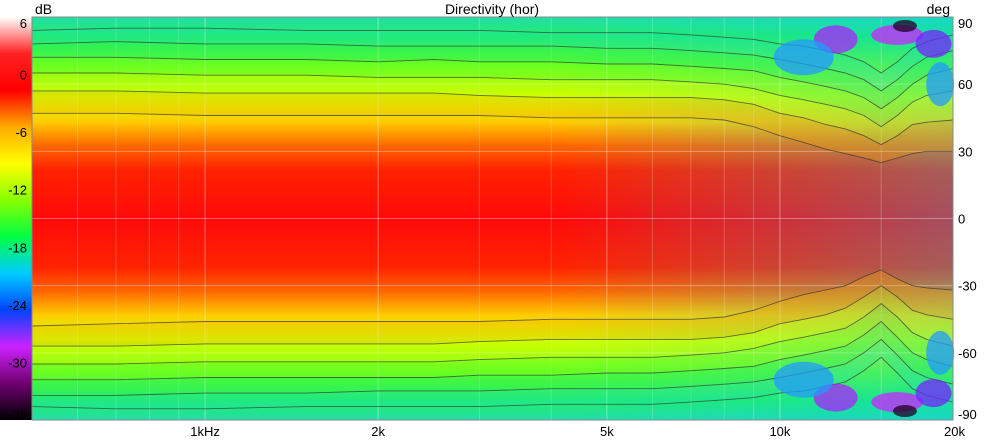  Describe the element at coordinates (378, 431) in the screenshot. I see `x-axis-tick-label: 2k` at that location.